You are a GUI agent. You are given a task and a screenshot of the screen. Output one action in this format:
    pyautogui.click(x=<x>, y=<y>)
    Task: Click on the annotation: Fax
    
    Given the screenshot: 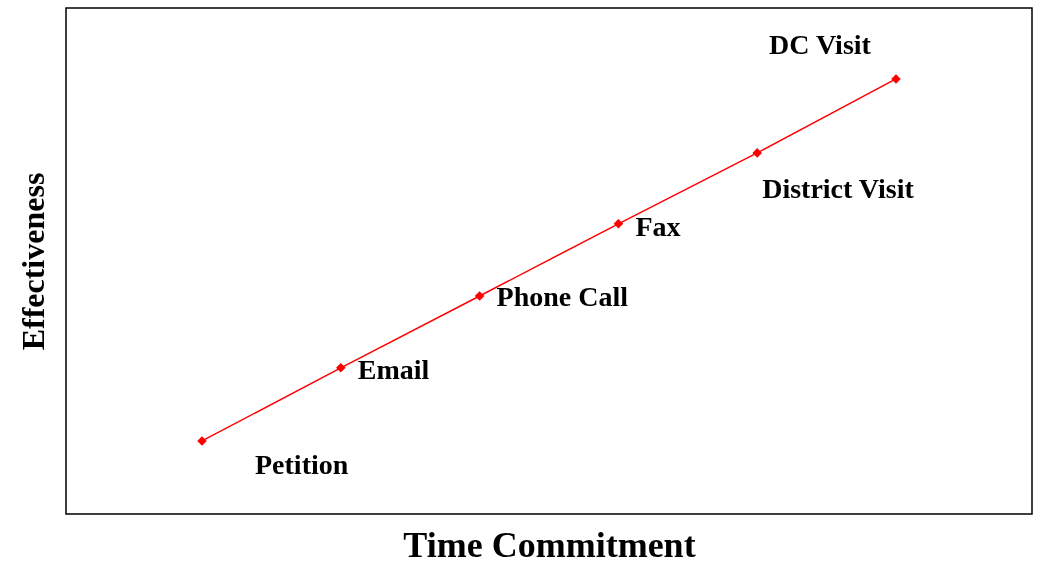 What is the action you would take?
    pyautogui.click(x=658, y=226)
    